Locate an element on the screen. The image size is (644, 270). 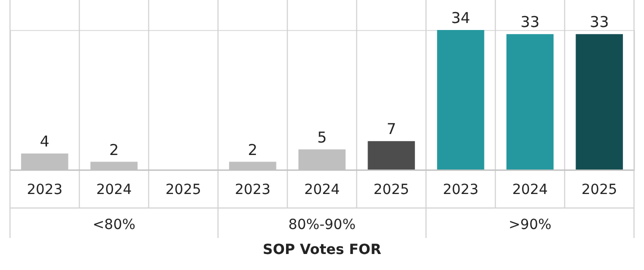
data-label: 5 is located at coordinates (322, 137).